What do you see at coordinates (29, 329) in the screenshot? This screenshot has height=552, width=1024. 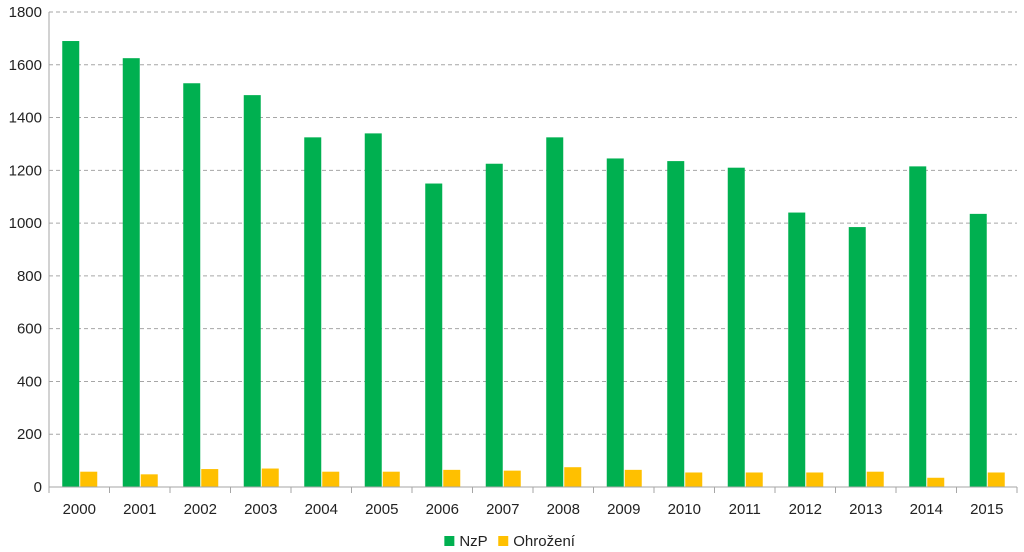 I see `y-tick-label: 600` at bounding box center [29, 329].